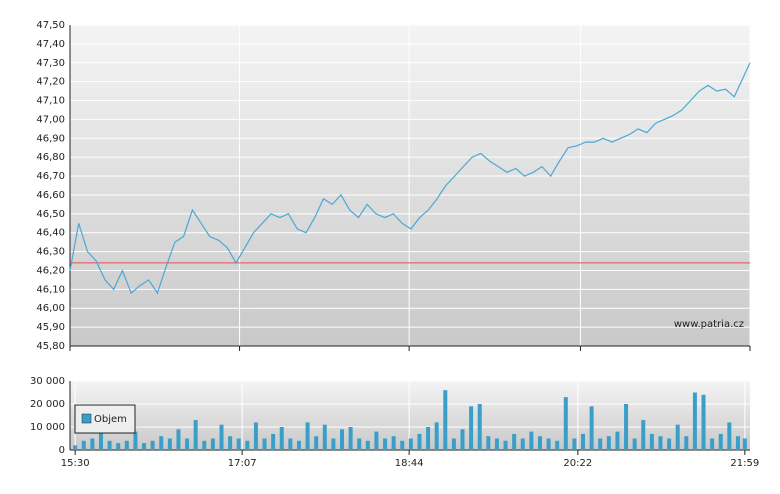 This screenshot has width=780, height=494. I want to click on y-tick-label: 46,70, so click(50, 176).